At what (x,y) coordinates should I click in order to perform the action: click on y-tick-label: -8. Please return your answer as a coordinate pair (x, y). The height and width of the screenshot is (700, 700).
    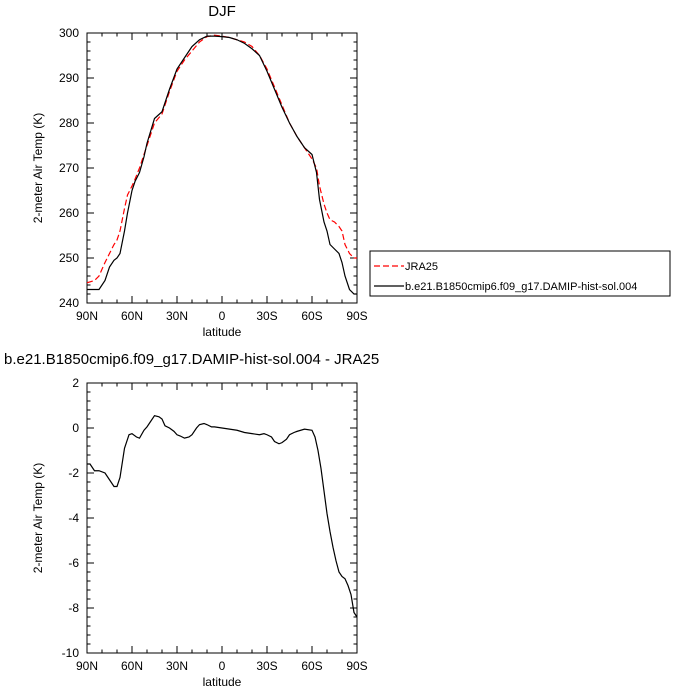
    Looking at the image, I should click on (73, 608).